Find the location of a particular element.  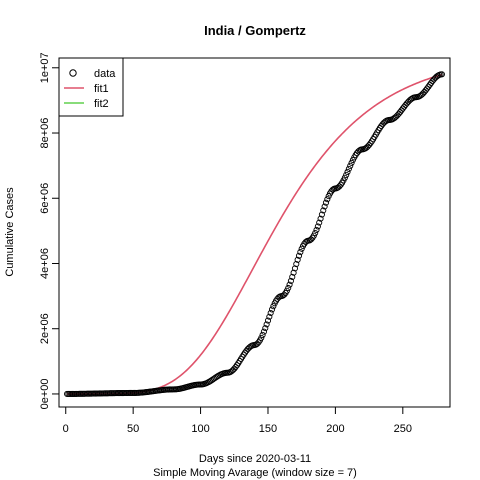

y-tick-label: 1e+07 is located at coordinates (45, 67).